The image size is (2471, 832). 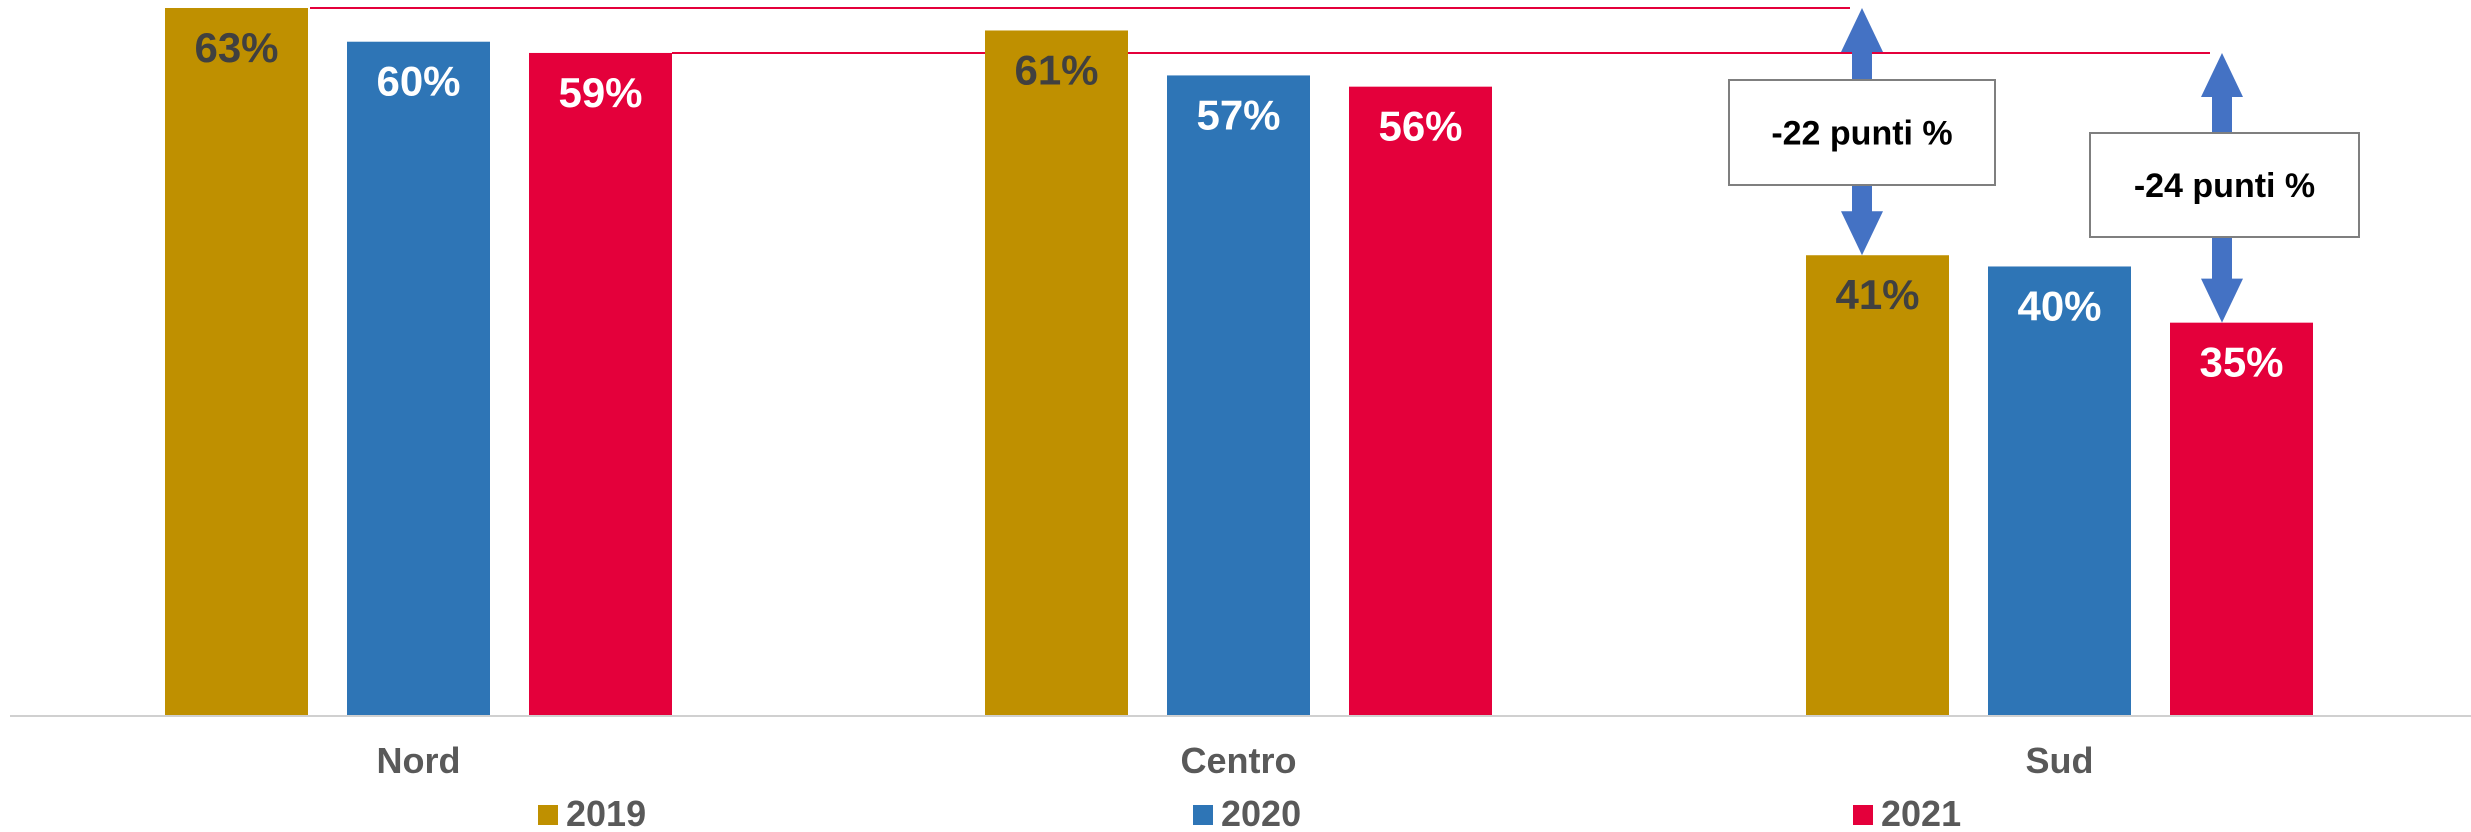 I want to click on bar-nord-2019, so click(x=236, y=362).